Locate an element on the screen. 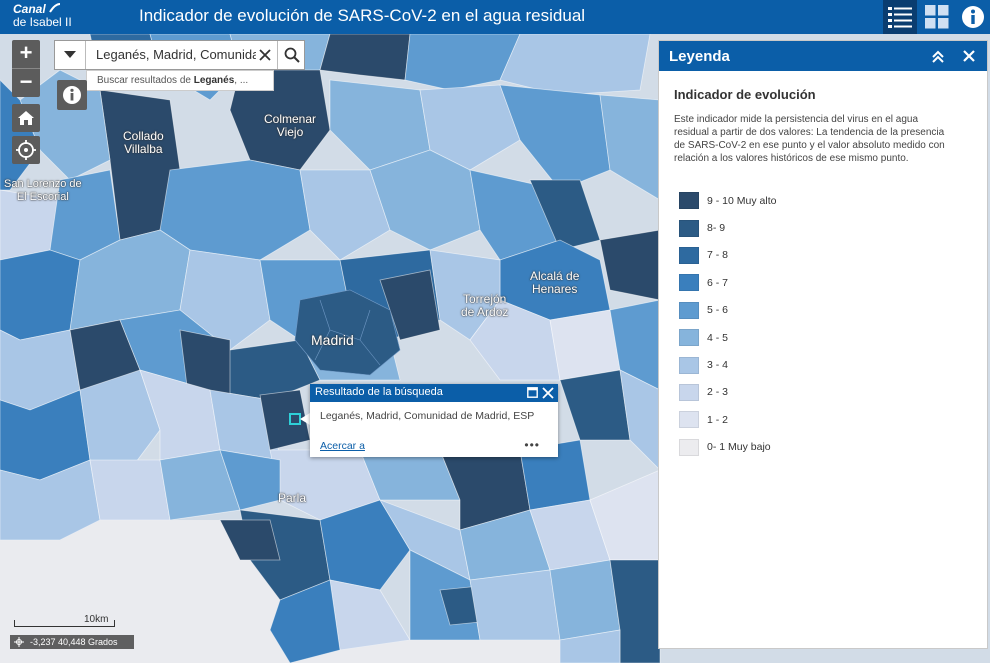 The width and height of the screenshot is (990, 663). basemap-button is located at coordinates (937, 17).